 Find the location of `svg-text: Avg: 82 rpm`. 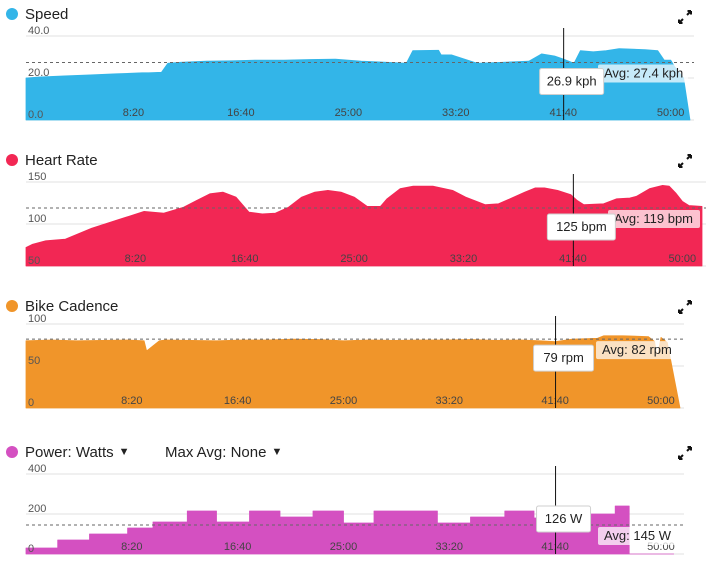

svg-text: Avg: 82 rpm is located at coordinates (637, 349).